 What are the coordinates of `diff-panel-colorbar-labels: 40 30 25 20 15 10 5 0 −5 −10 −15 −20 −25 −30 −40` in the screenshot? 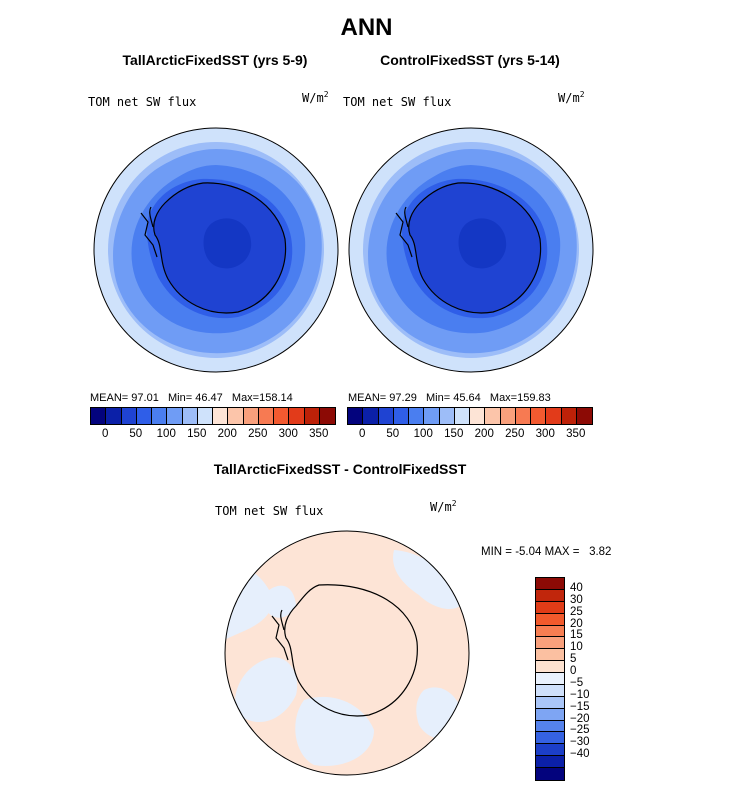 It's located at (590, 678).